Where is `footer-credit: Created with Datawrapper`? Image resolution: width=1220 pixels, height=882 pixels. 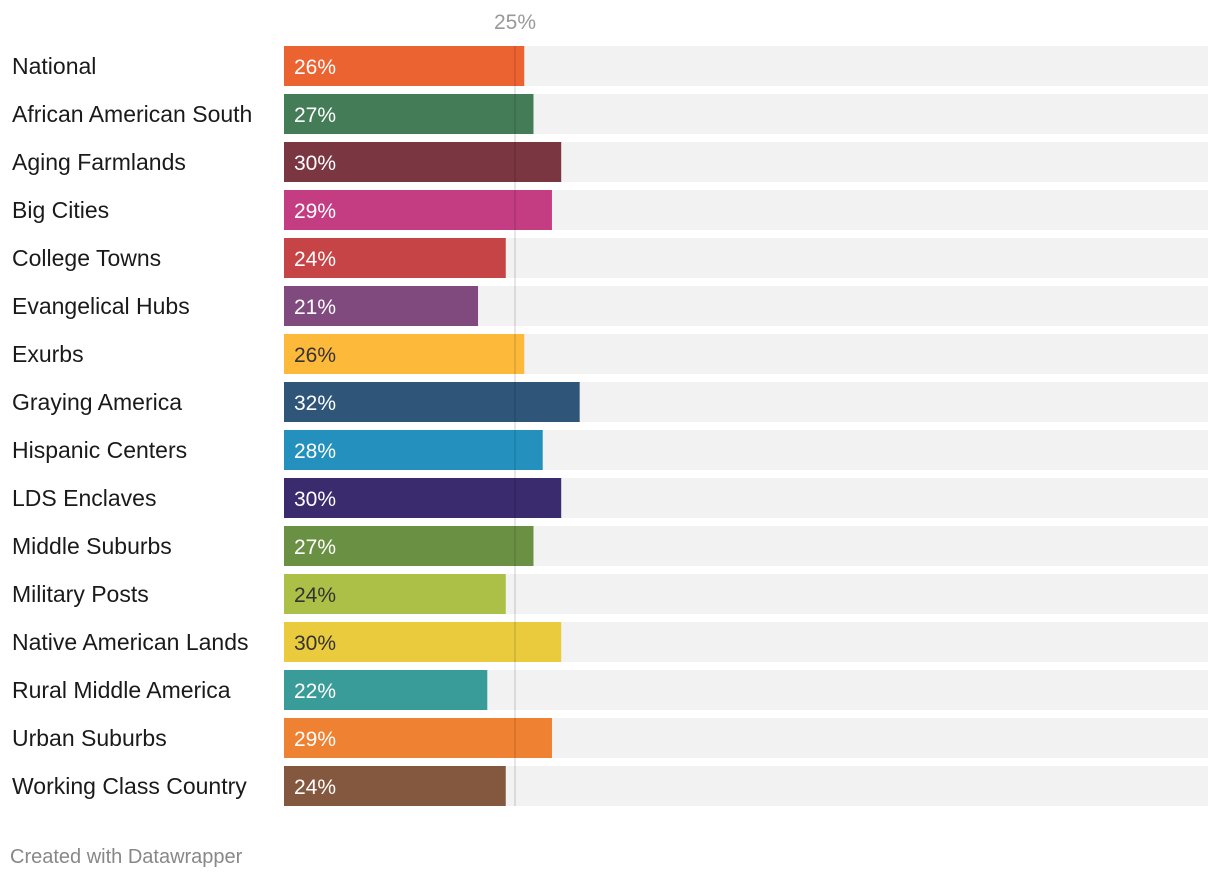 footer-credit: Created with Datawrapper is located at coordinates (126, 857).